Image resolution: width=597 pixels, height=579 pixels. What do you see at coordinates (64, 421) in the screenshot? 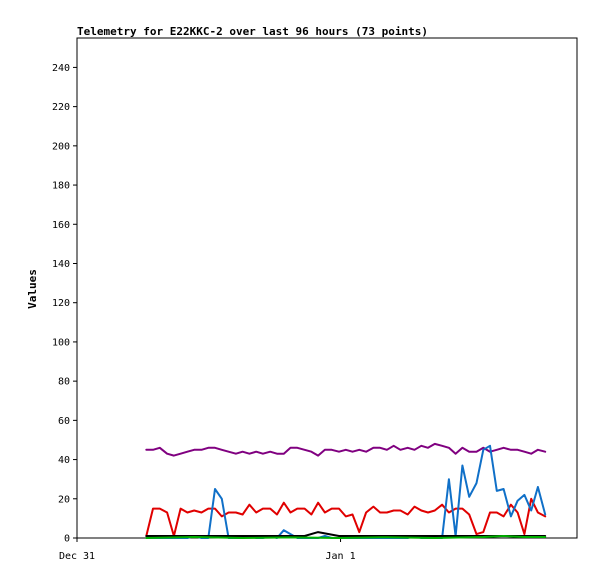
I see `y-tick-label: 60` at bounding box center [64, 421].